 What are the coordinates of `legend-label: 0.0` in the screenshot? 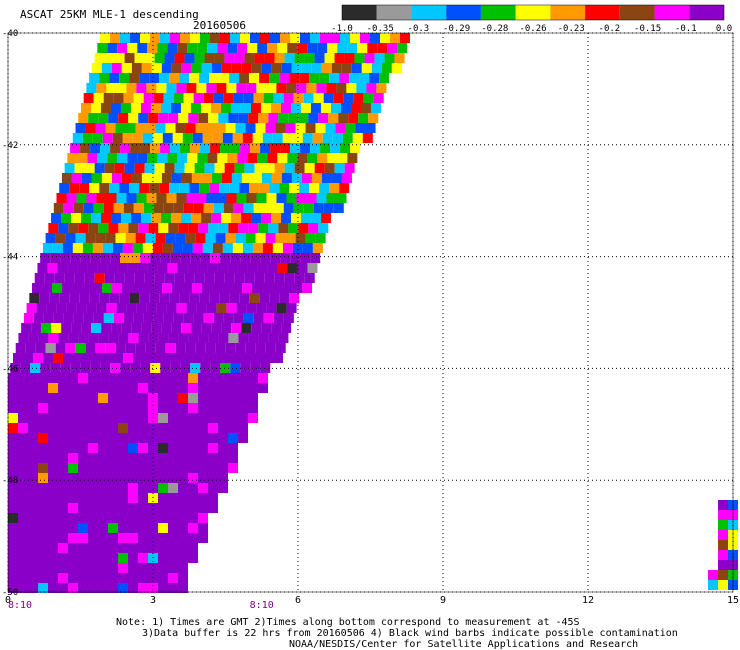 It's located at (724, 29).